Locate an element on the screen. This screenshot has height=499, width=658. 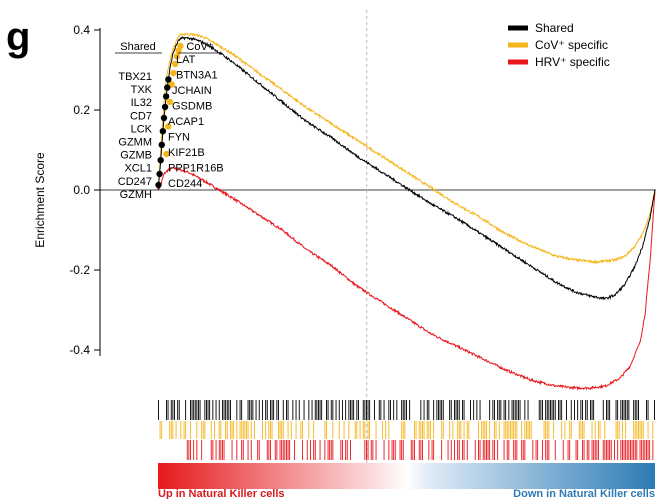
gene-label-shared: IL32 is located at coordinates (141, 103).